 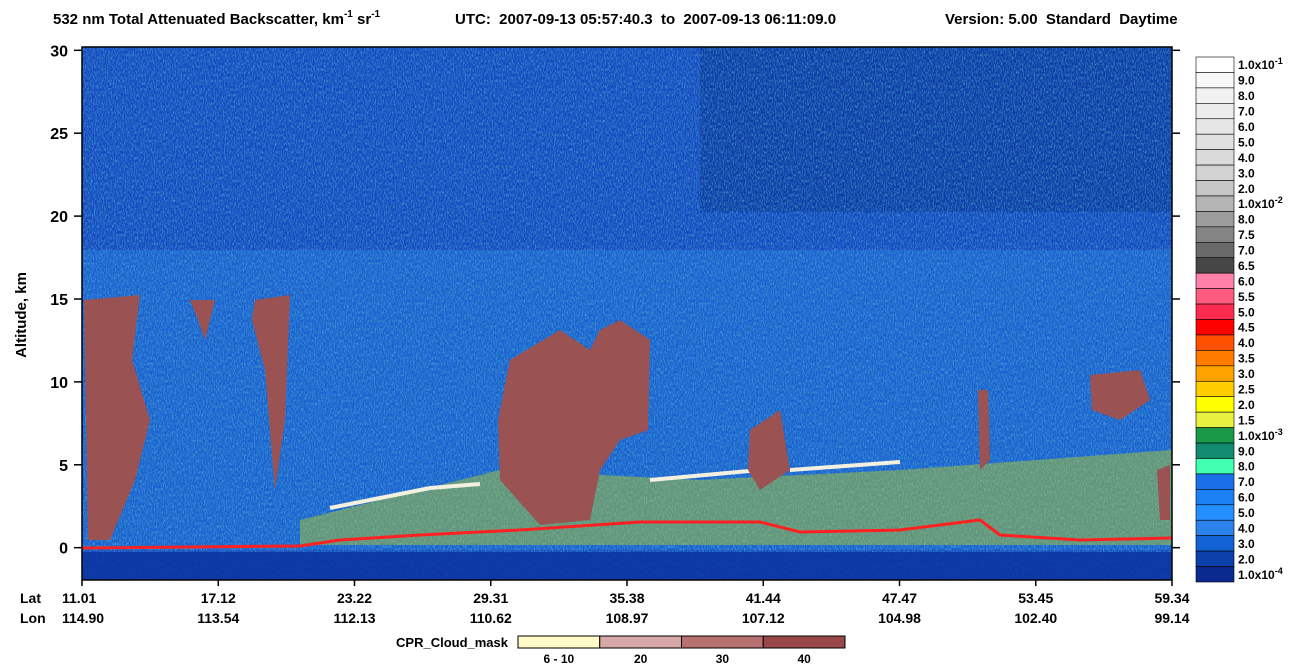 What do you see at coordinates (899, 618) in the screenshot?
I see `lon-label: 104.98` at bounding box center [899, 618].